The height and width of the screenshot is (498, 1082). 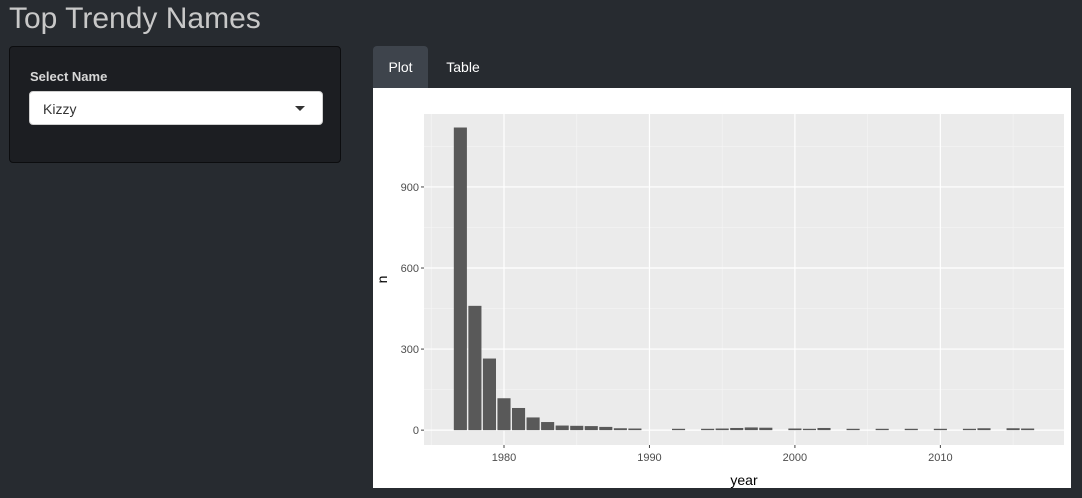 I want to click on bar-1997, so click(x=751, y=429).